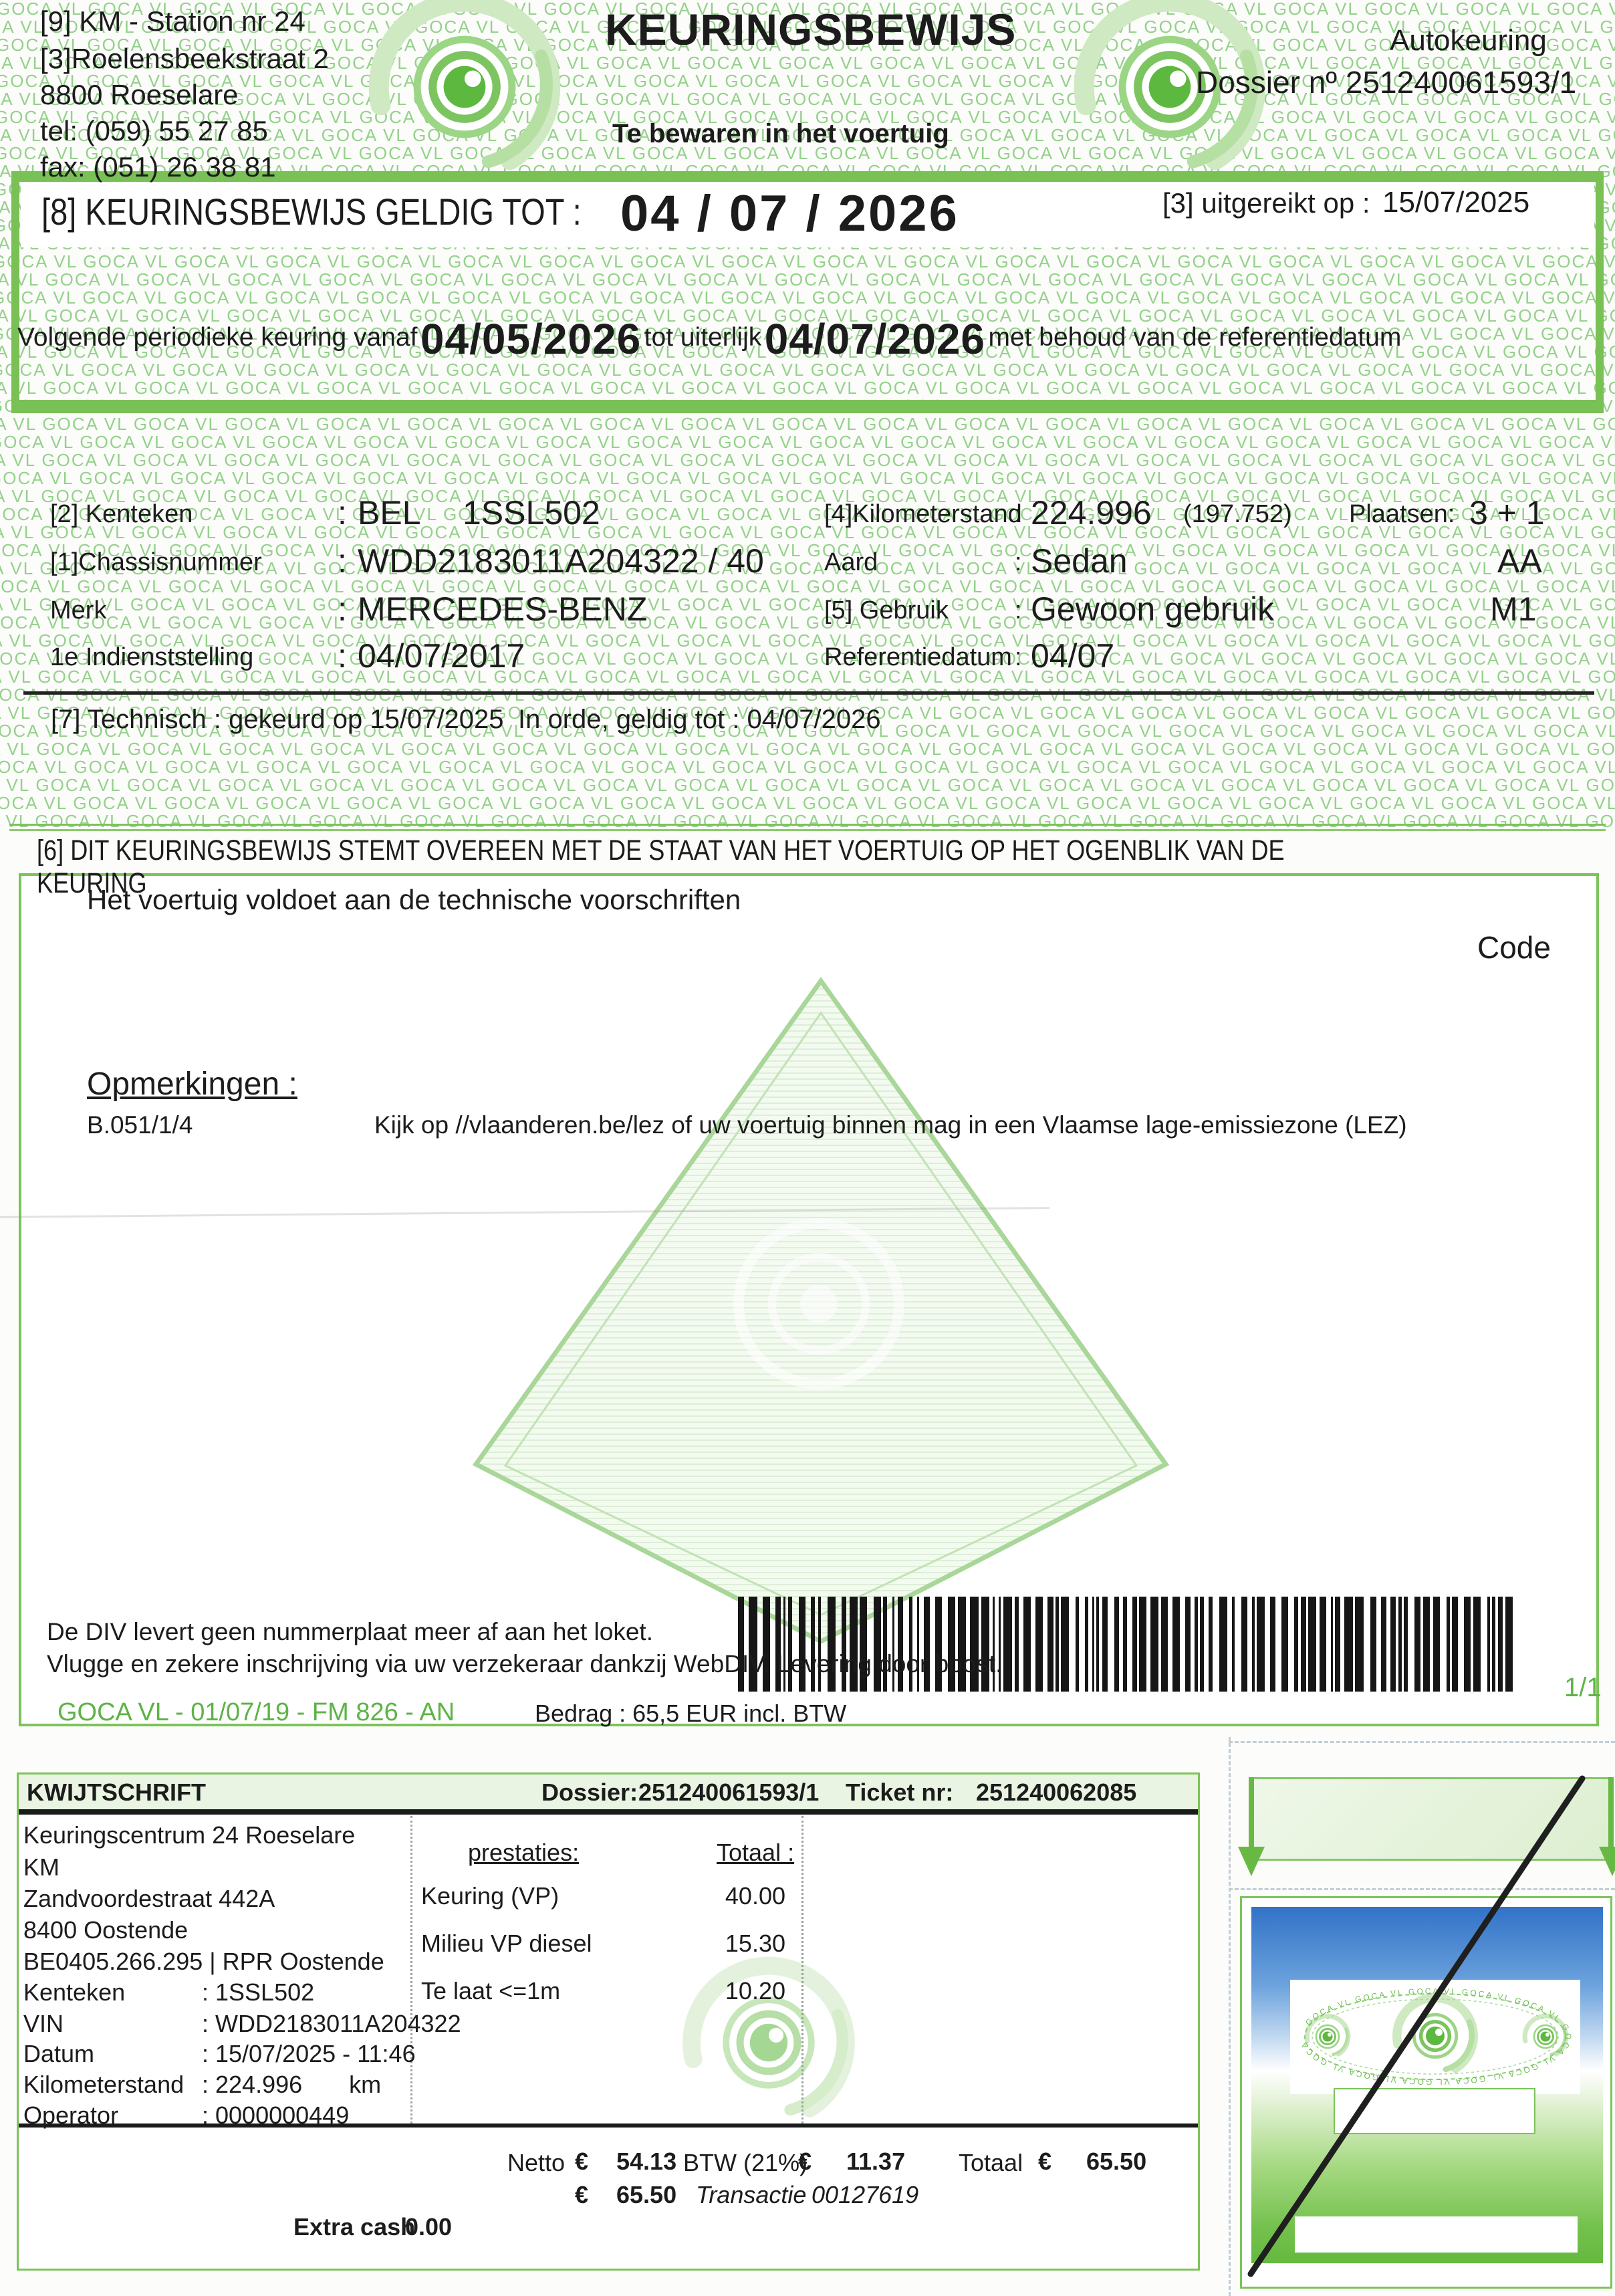 This screenshot has width=1615, height=2296. What do you see at coordinates (691, 1713) in the screenshot?
I see `amount-note: Bedrag : 65,5 EUR incl. BTW` at bounding box center [691, 1713].